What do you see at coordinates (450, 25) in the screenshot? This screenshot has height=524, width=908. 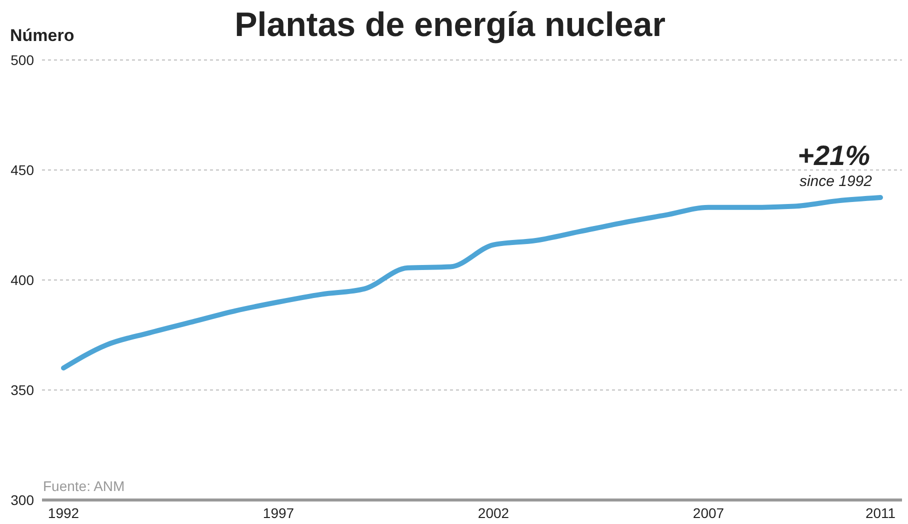 I see `chart-title: Plantas de energía nuclear` at bounding box center [450, 25].